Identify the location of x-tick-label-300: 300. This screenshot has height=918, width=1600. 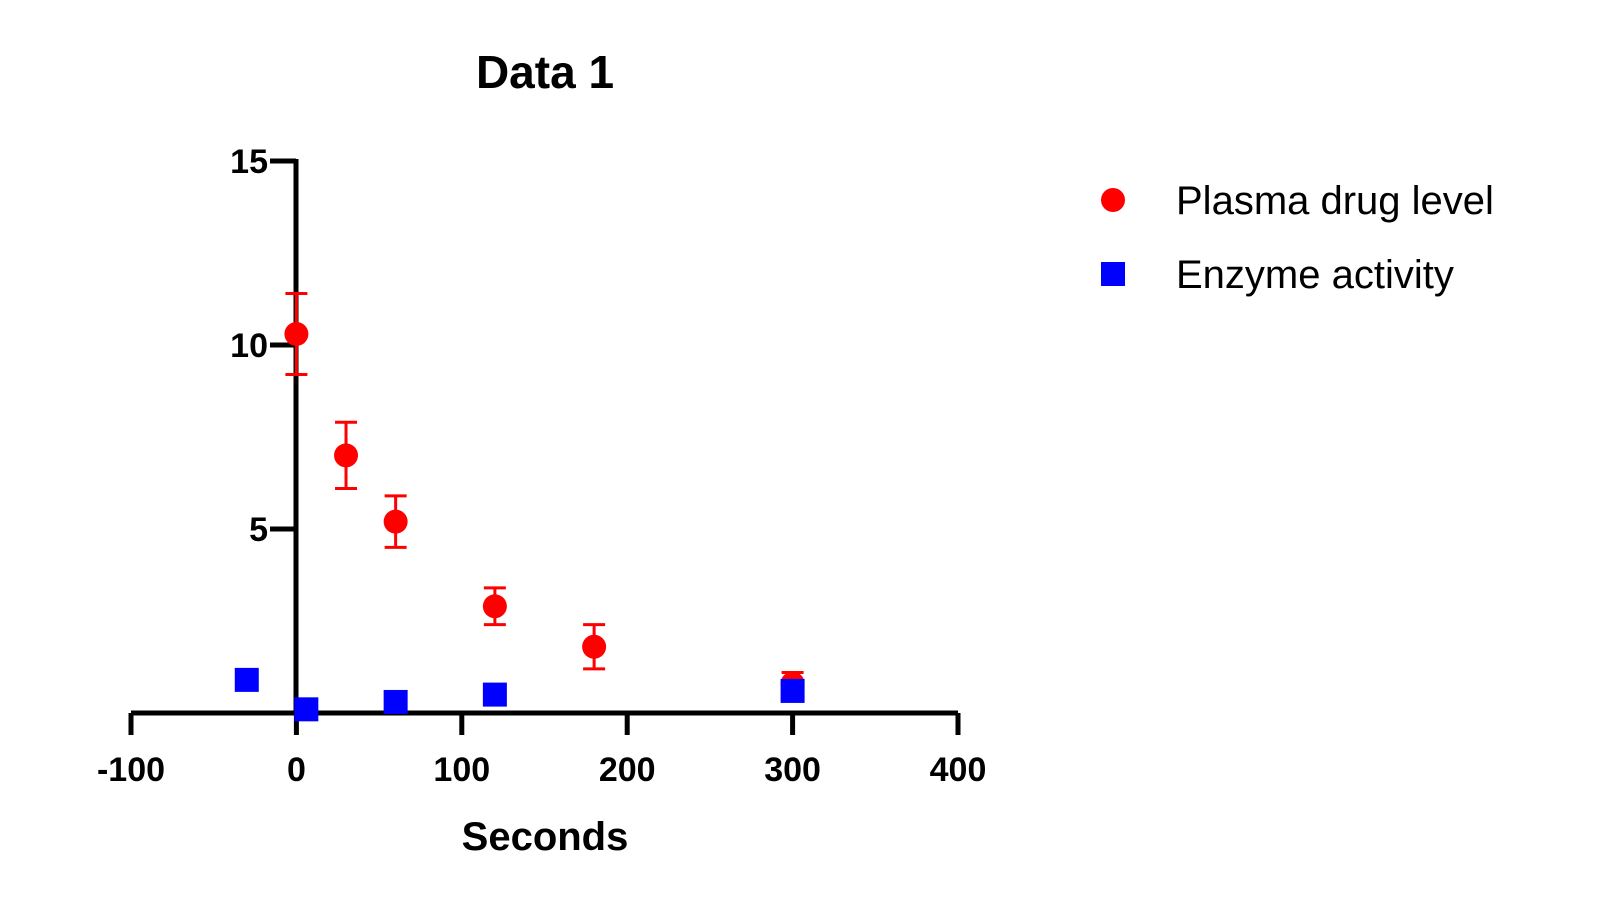
(792, 770).